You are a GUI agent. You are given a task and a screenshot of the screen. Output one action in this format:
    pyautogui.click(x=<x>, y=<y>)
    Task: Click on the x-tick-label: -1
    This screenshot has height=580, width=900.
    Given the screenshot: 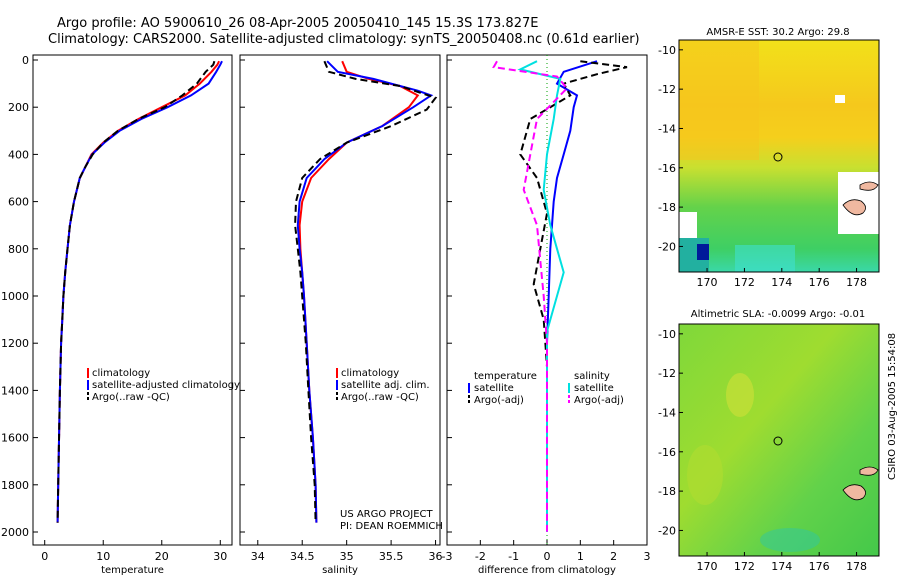 What is the action you would take?
    pyautogui.click(x=513, y=556)
    